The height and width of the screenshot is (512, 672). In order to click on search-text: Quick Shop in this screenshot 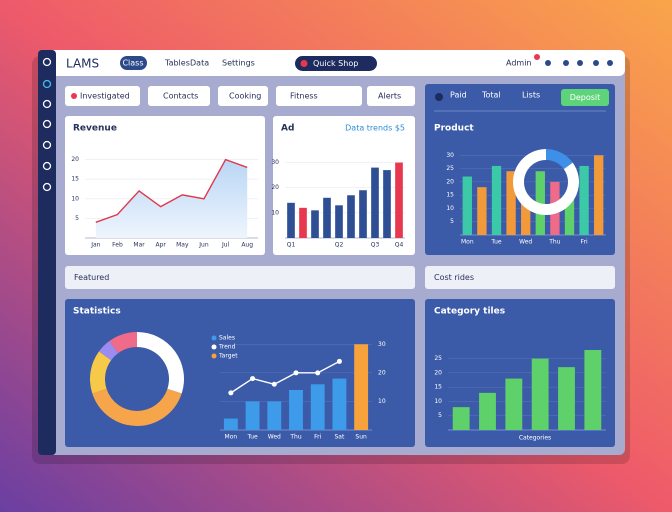, I will do `click(335, 63)`.